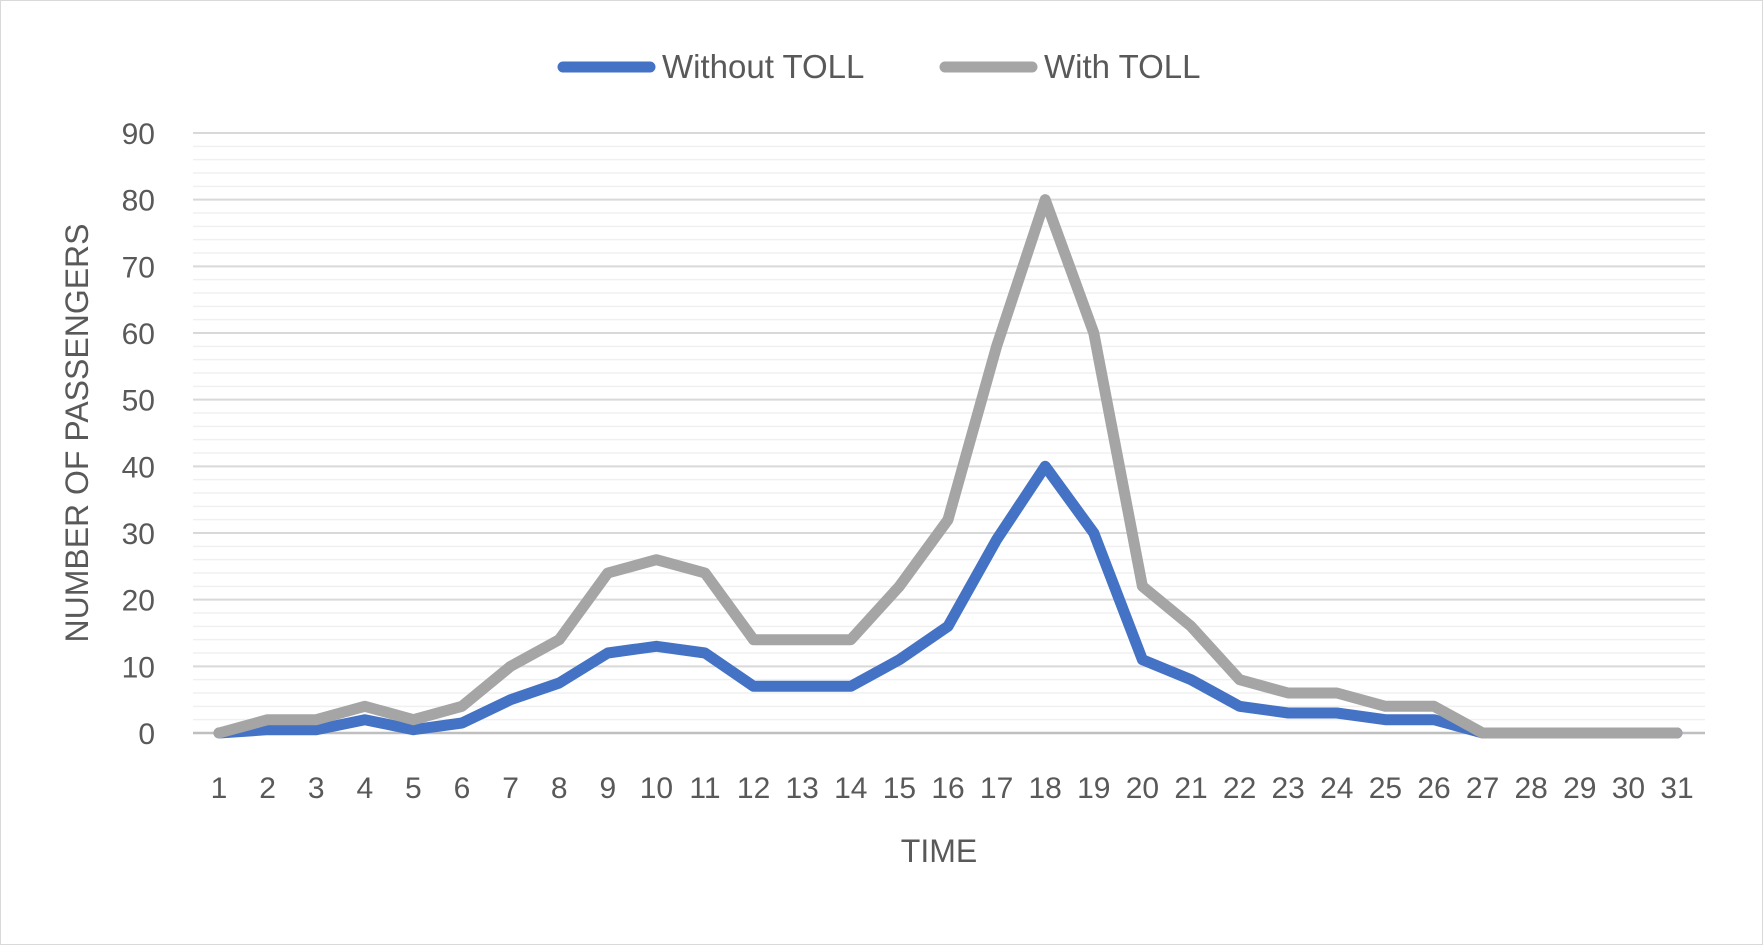  What do you see at coordinates (939, 851) in the screenshot?
I see `x-axis-title: TIME` at bounding box center [939, 851].